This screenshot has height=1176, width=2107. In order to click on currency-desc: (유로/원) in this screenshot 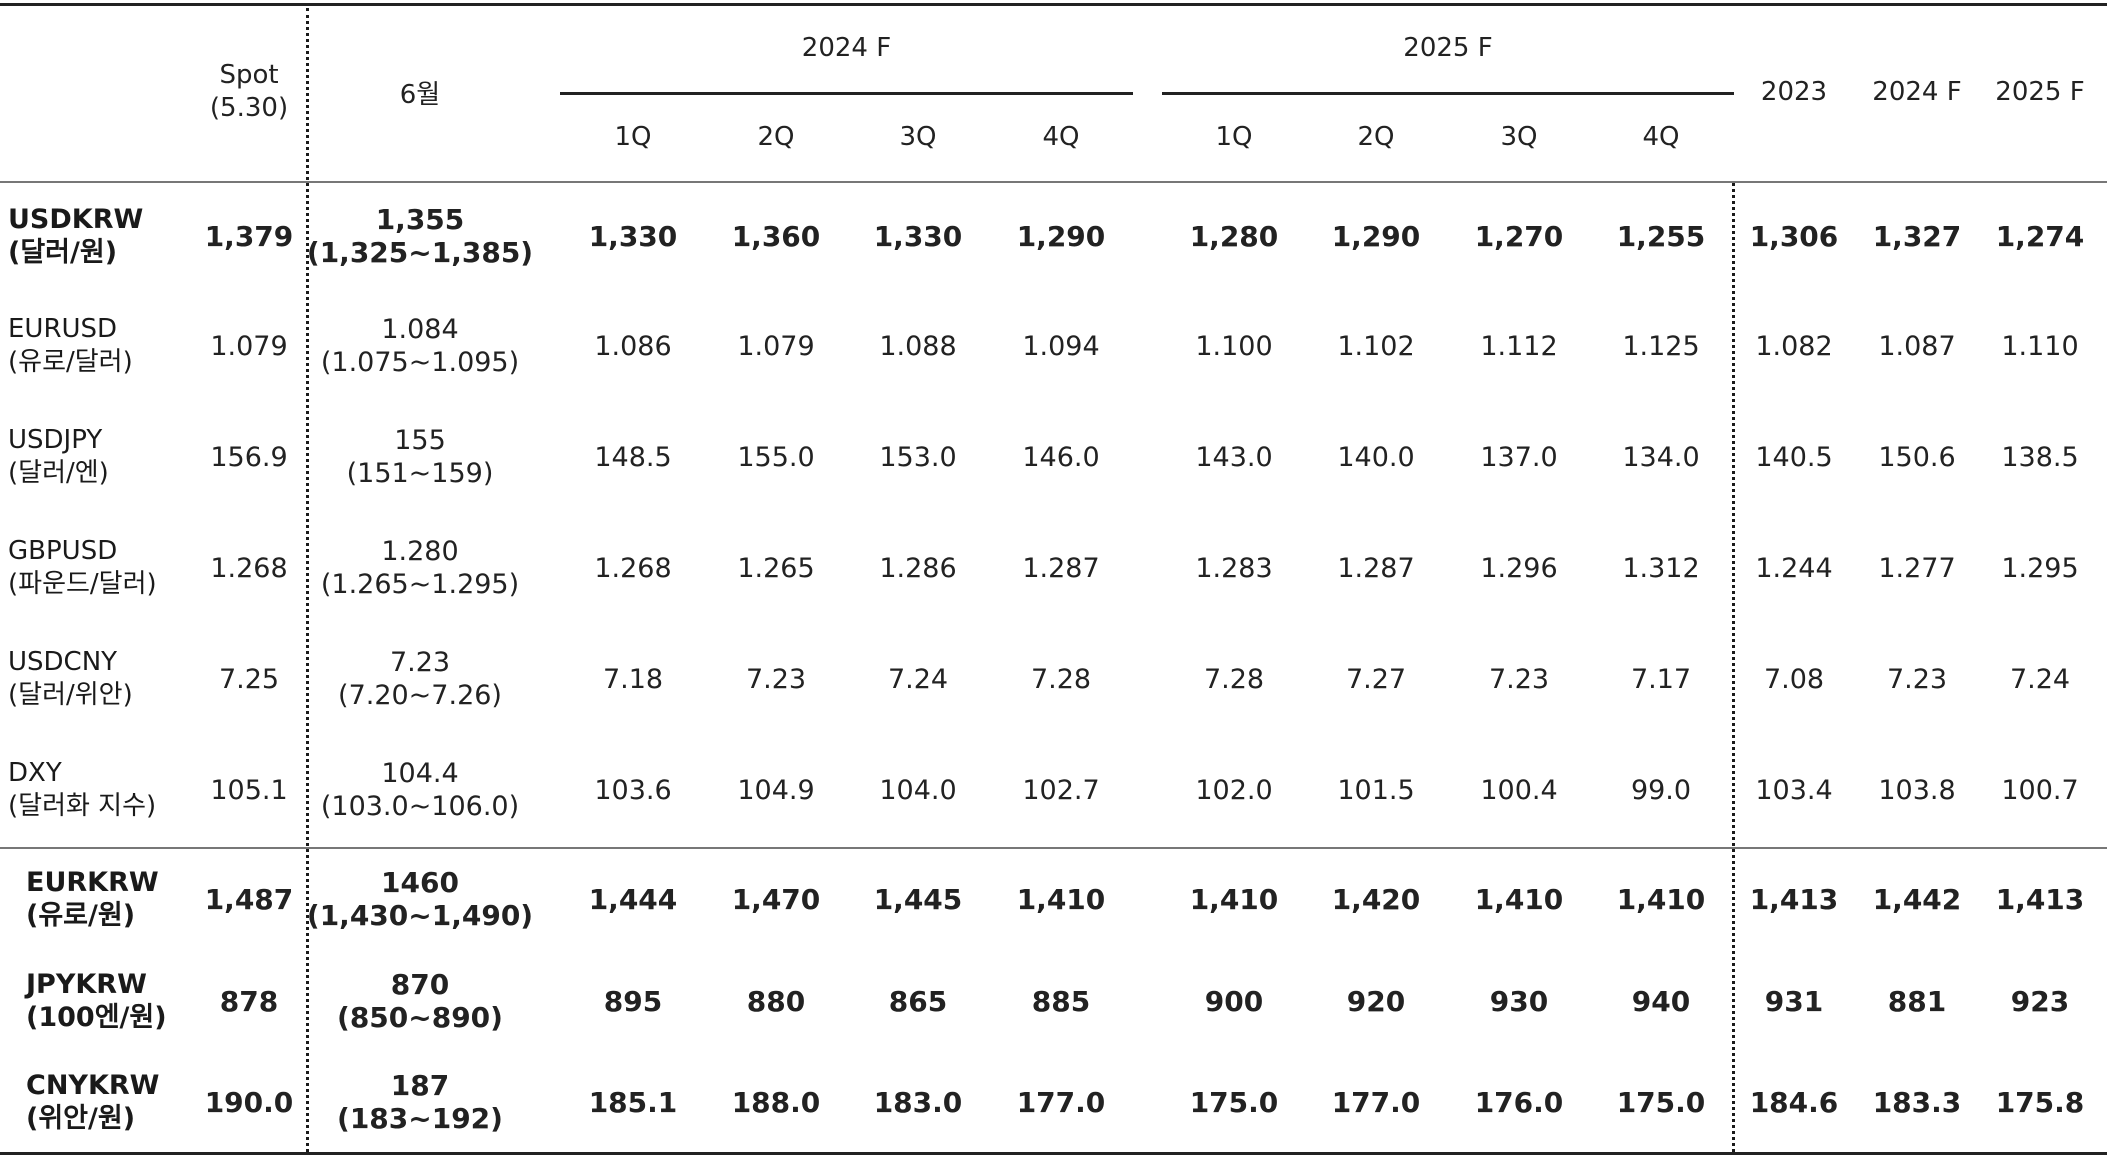, I will do `click(81, 915)`.